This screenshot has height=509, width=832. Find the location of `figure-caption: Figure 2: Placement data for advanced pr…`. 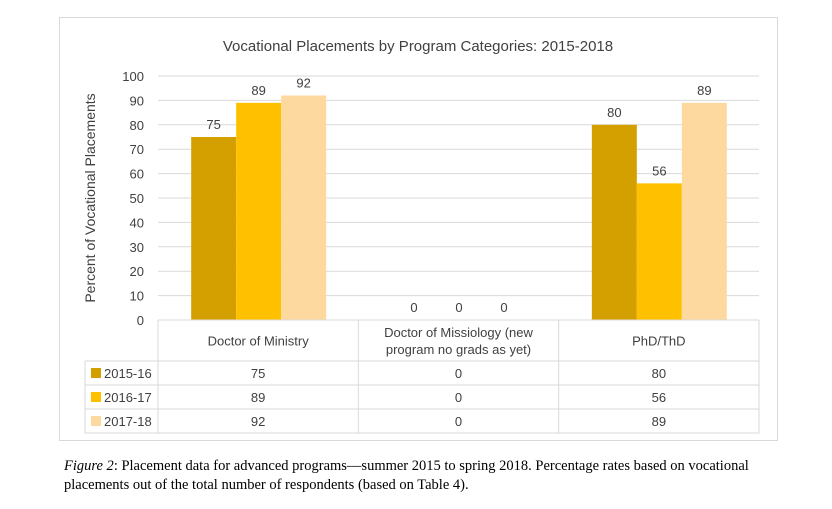

figure-caption: Figure 2: Placement data for advanced pr… is located at coordinates (434, 476).